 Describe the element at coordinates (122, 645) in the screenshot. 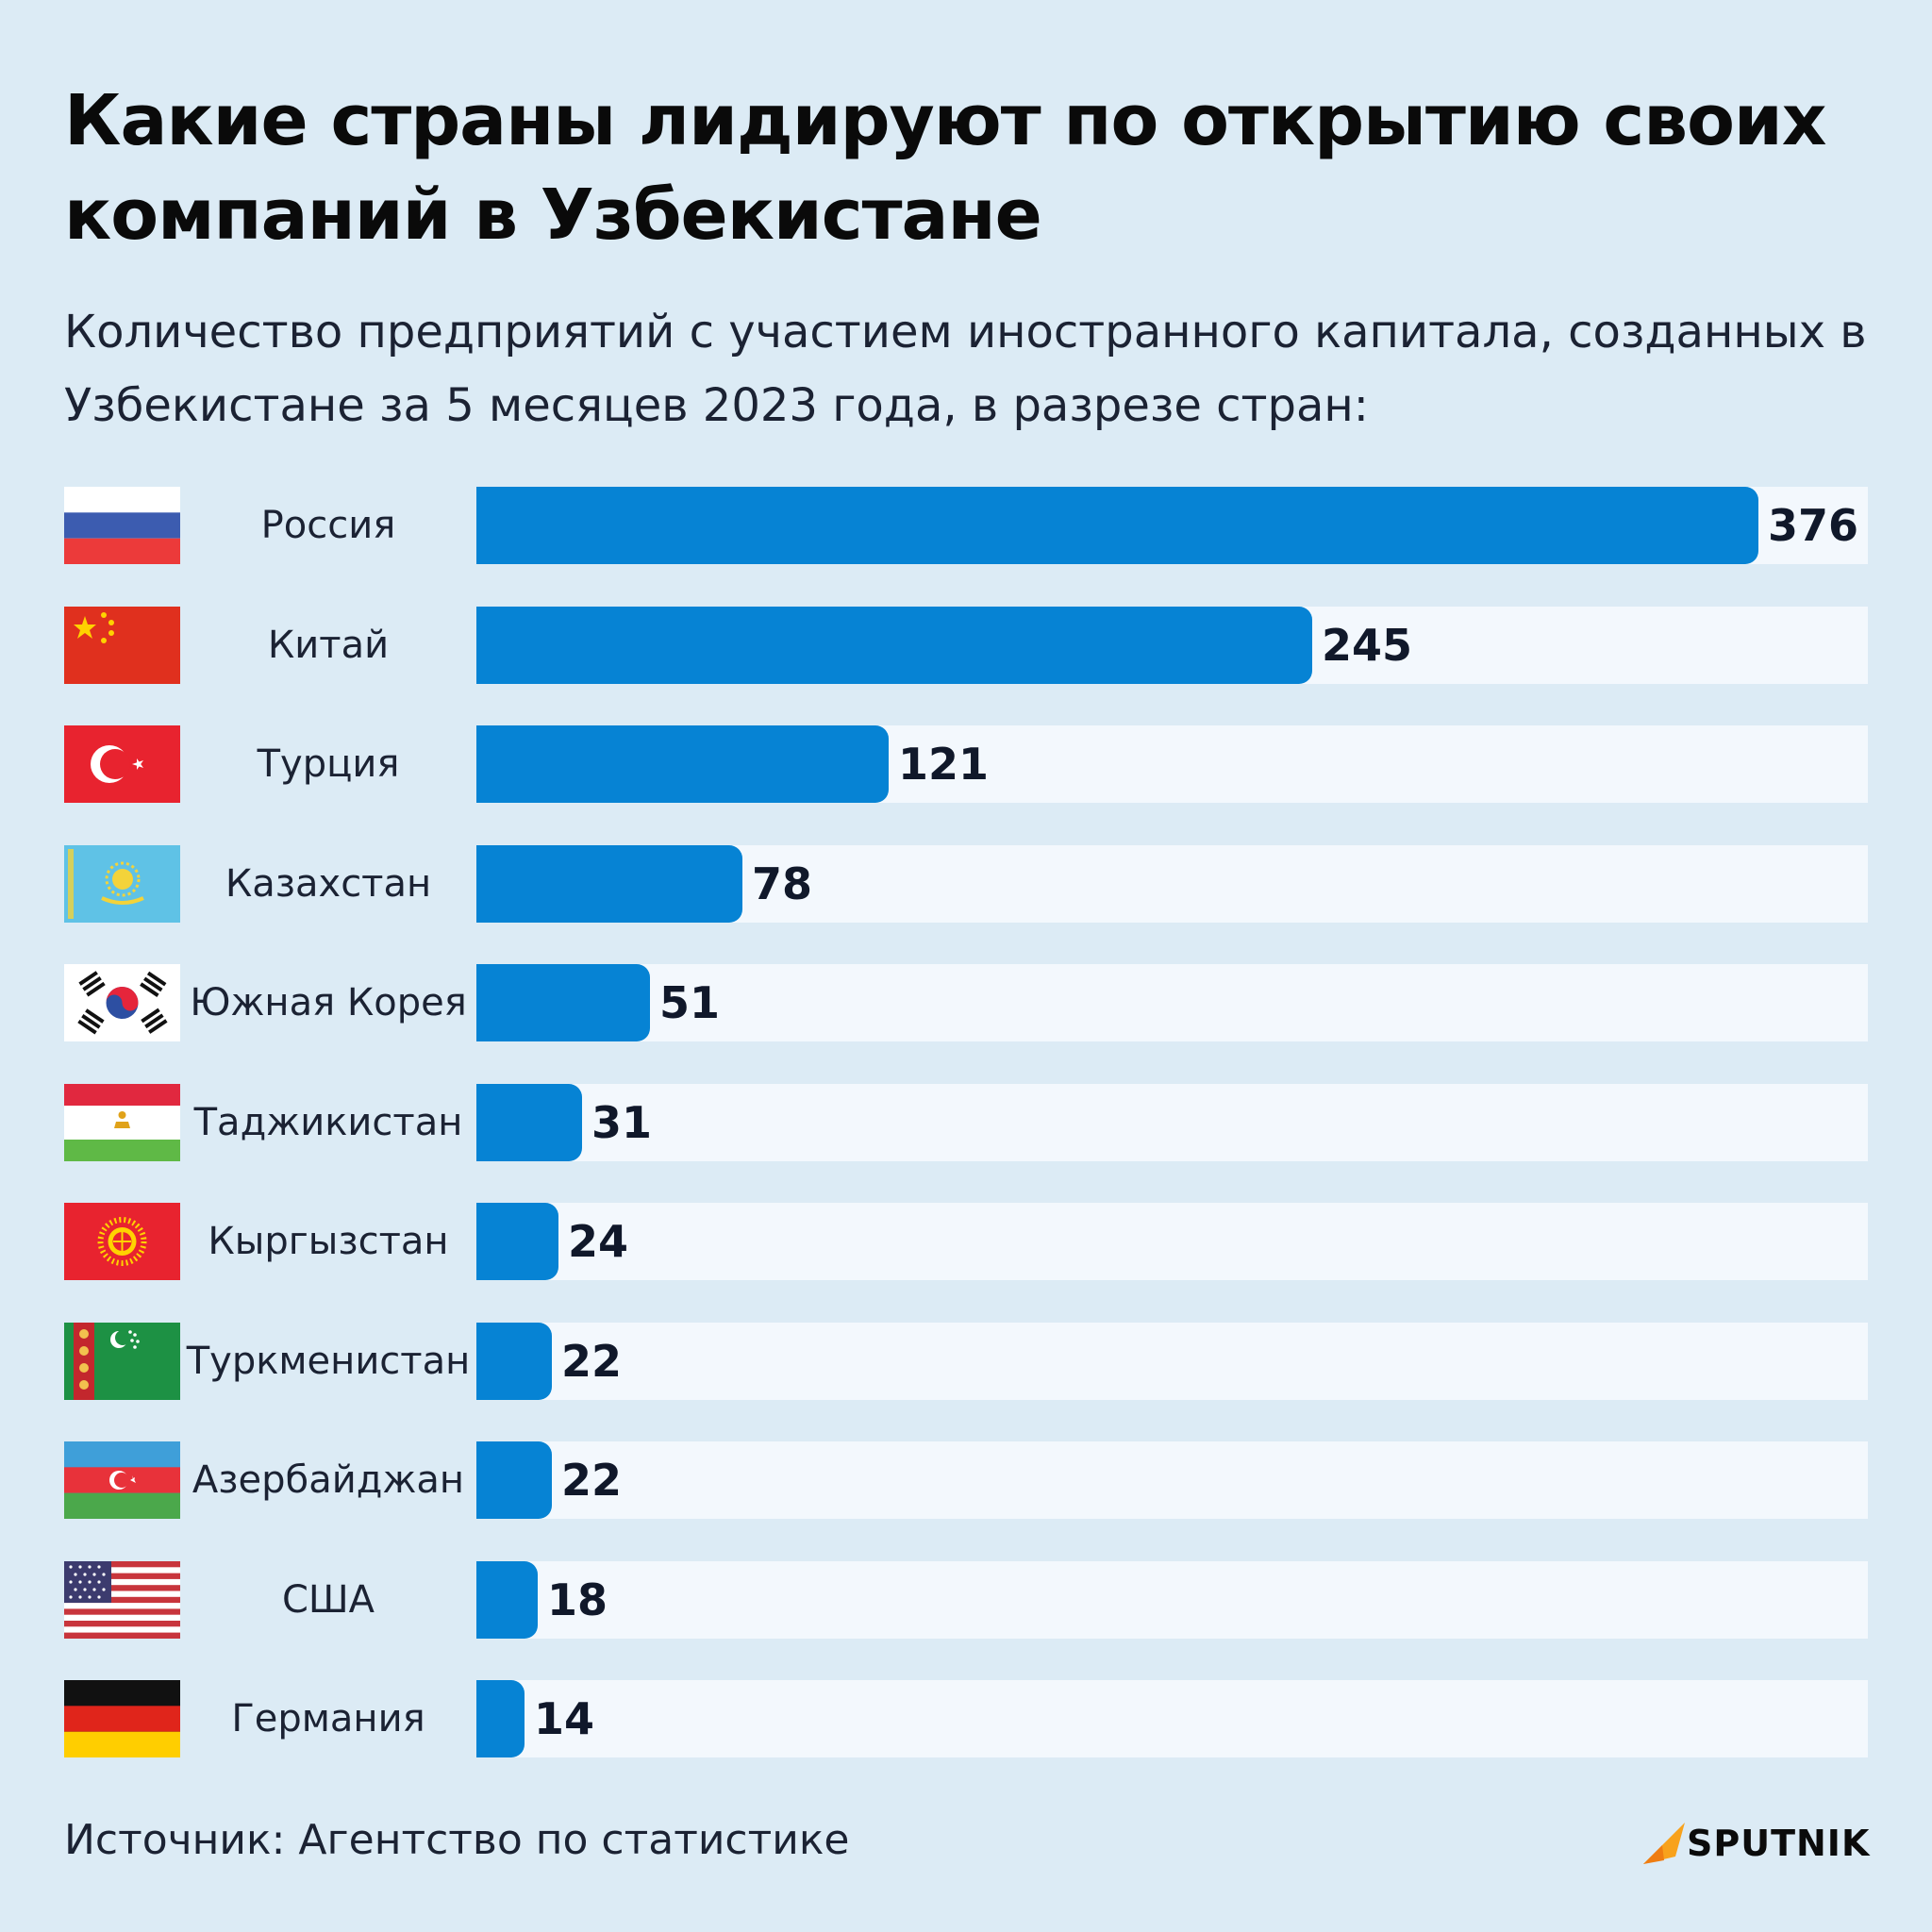

I see `china-flag-icon` at that location.